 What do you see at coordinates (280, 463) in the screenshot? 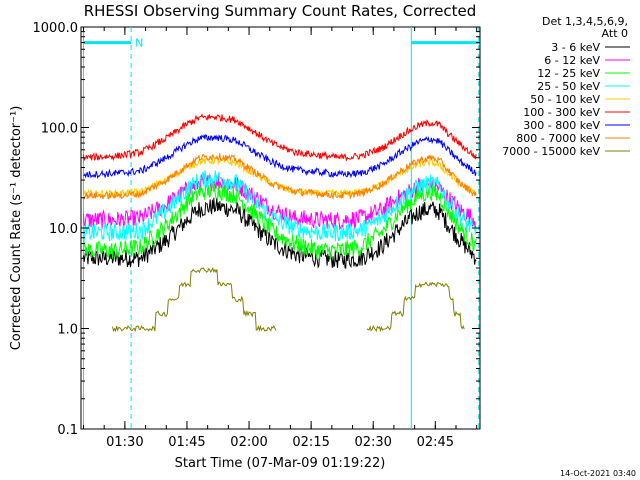
I see `x-axis-label: Start Time (07-Mar-09 01:19:22)` at bounding box center [280, 463].